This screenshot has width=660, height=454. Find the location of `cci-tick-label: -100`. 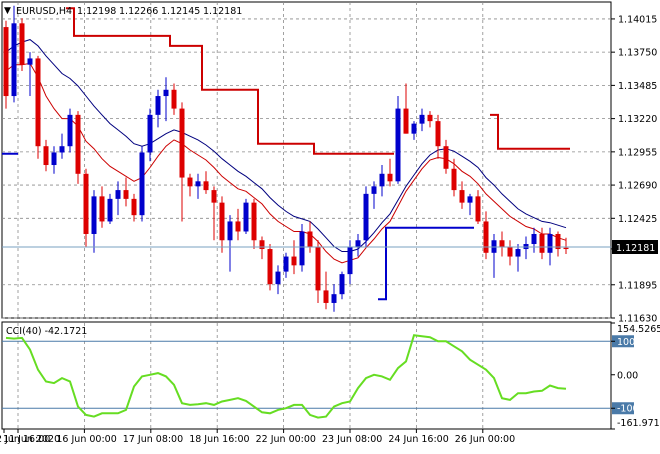

cci-tick-label: -100 is located at coordinates (628, 409).